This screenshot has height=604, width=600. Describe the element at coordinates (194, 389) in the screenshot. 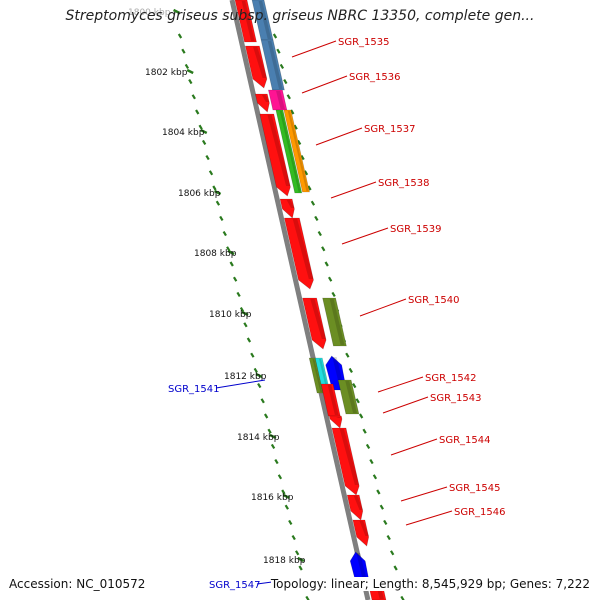

I see `gene-label-reverse: SGR_1541` at that location.